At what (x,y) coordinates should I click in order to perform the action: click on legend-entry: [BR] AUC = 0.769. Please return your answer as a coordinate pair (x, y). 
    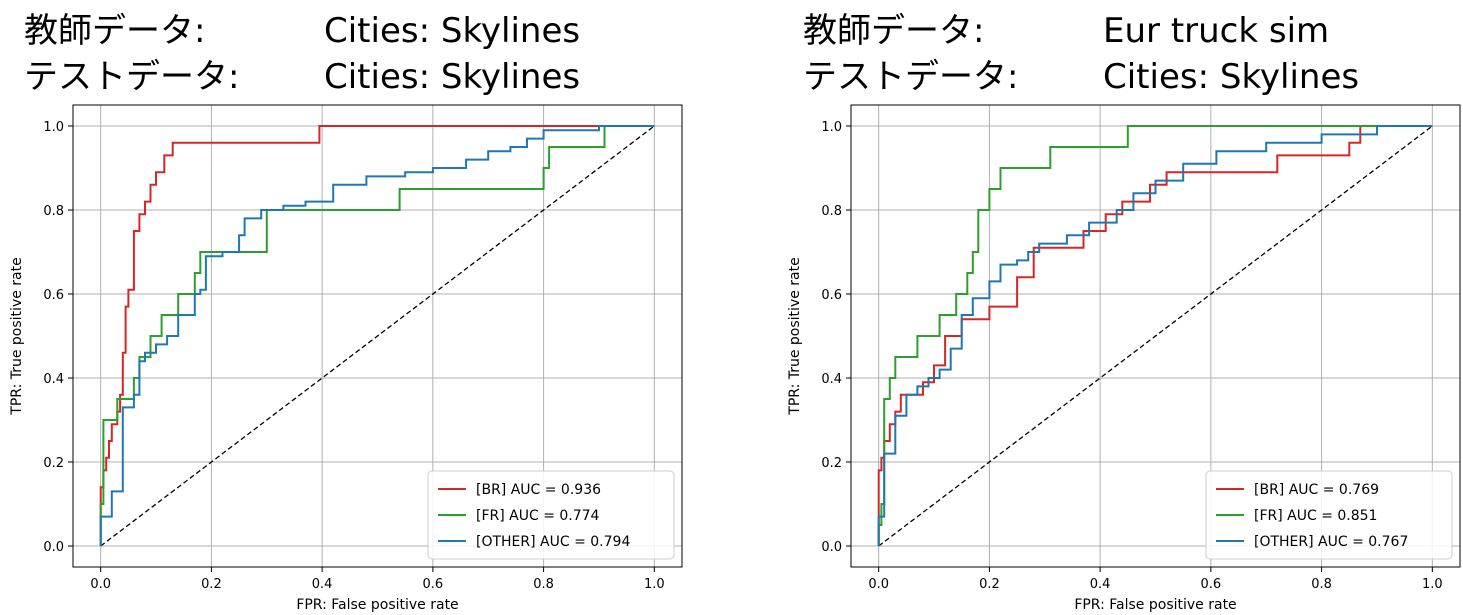
    Looking at the image, I should click on (1316, 490).